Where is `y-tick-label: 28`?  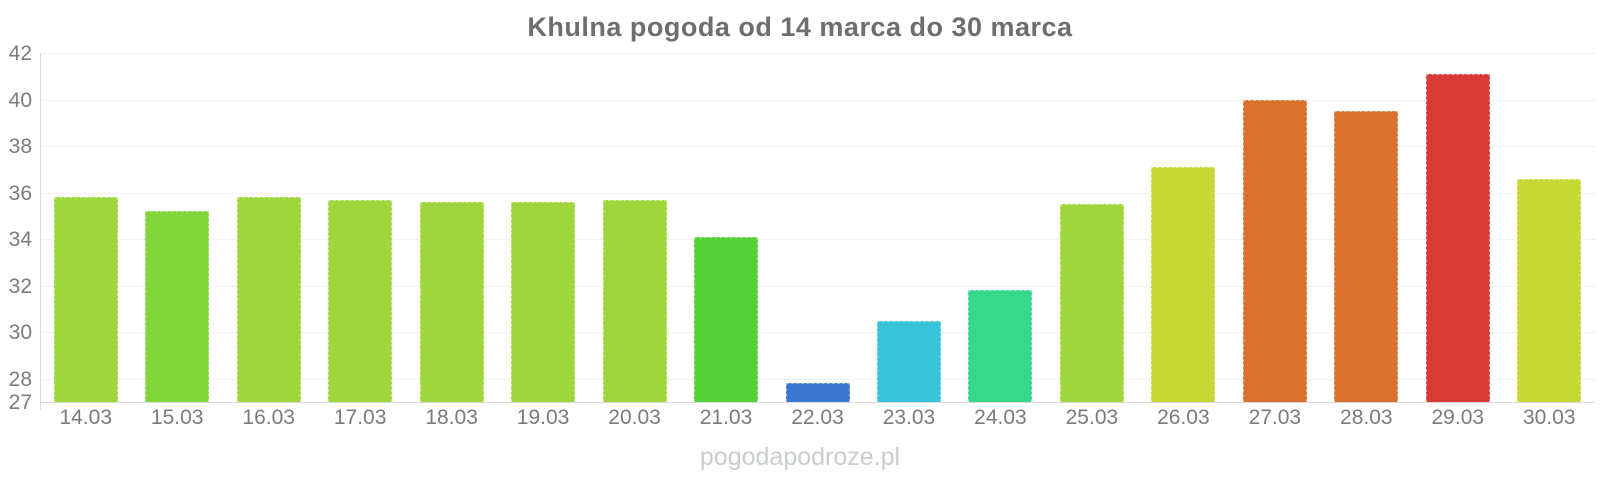 y-tick-label: 28 is located at coordinates (20, 379).